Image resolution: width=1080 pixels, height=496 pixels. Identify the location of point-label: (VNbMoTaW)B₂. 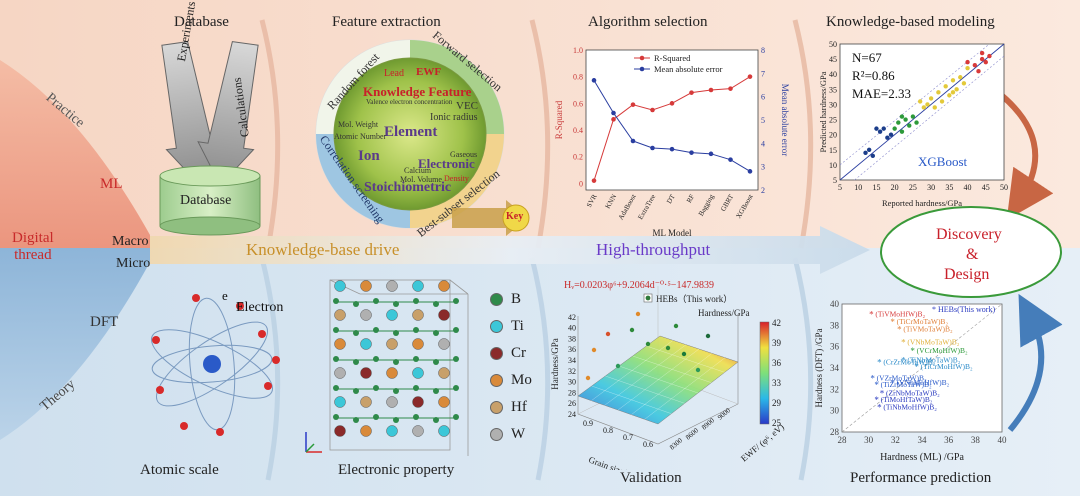
(933, 341).